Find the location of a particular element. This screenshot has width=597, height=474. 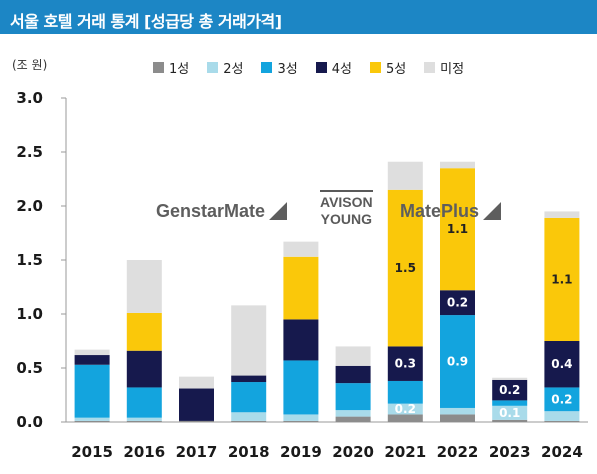

y-tick-label-2: 1.0 is located at coordinates (29, 314).